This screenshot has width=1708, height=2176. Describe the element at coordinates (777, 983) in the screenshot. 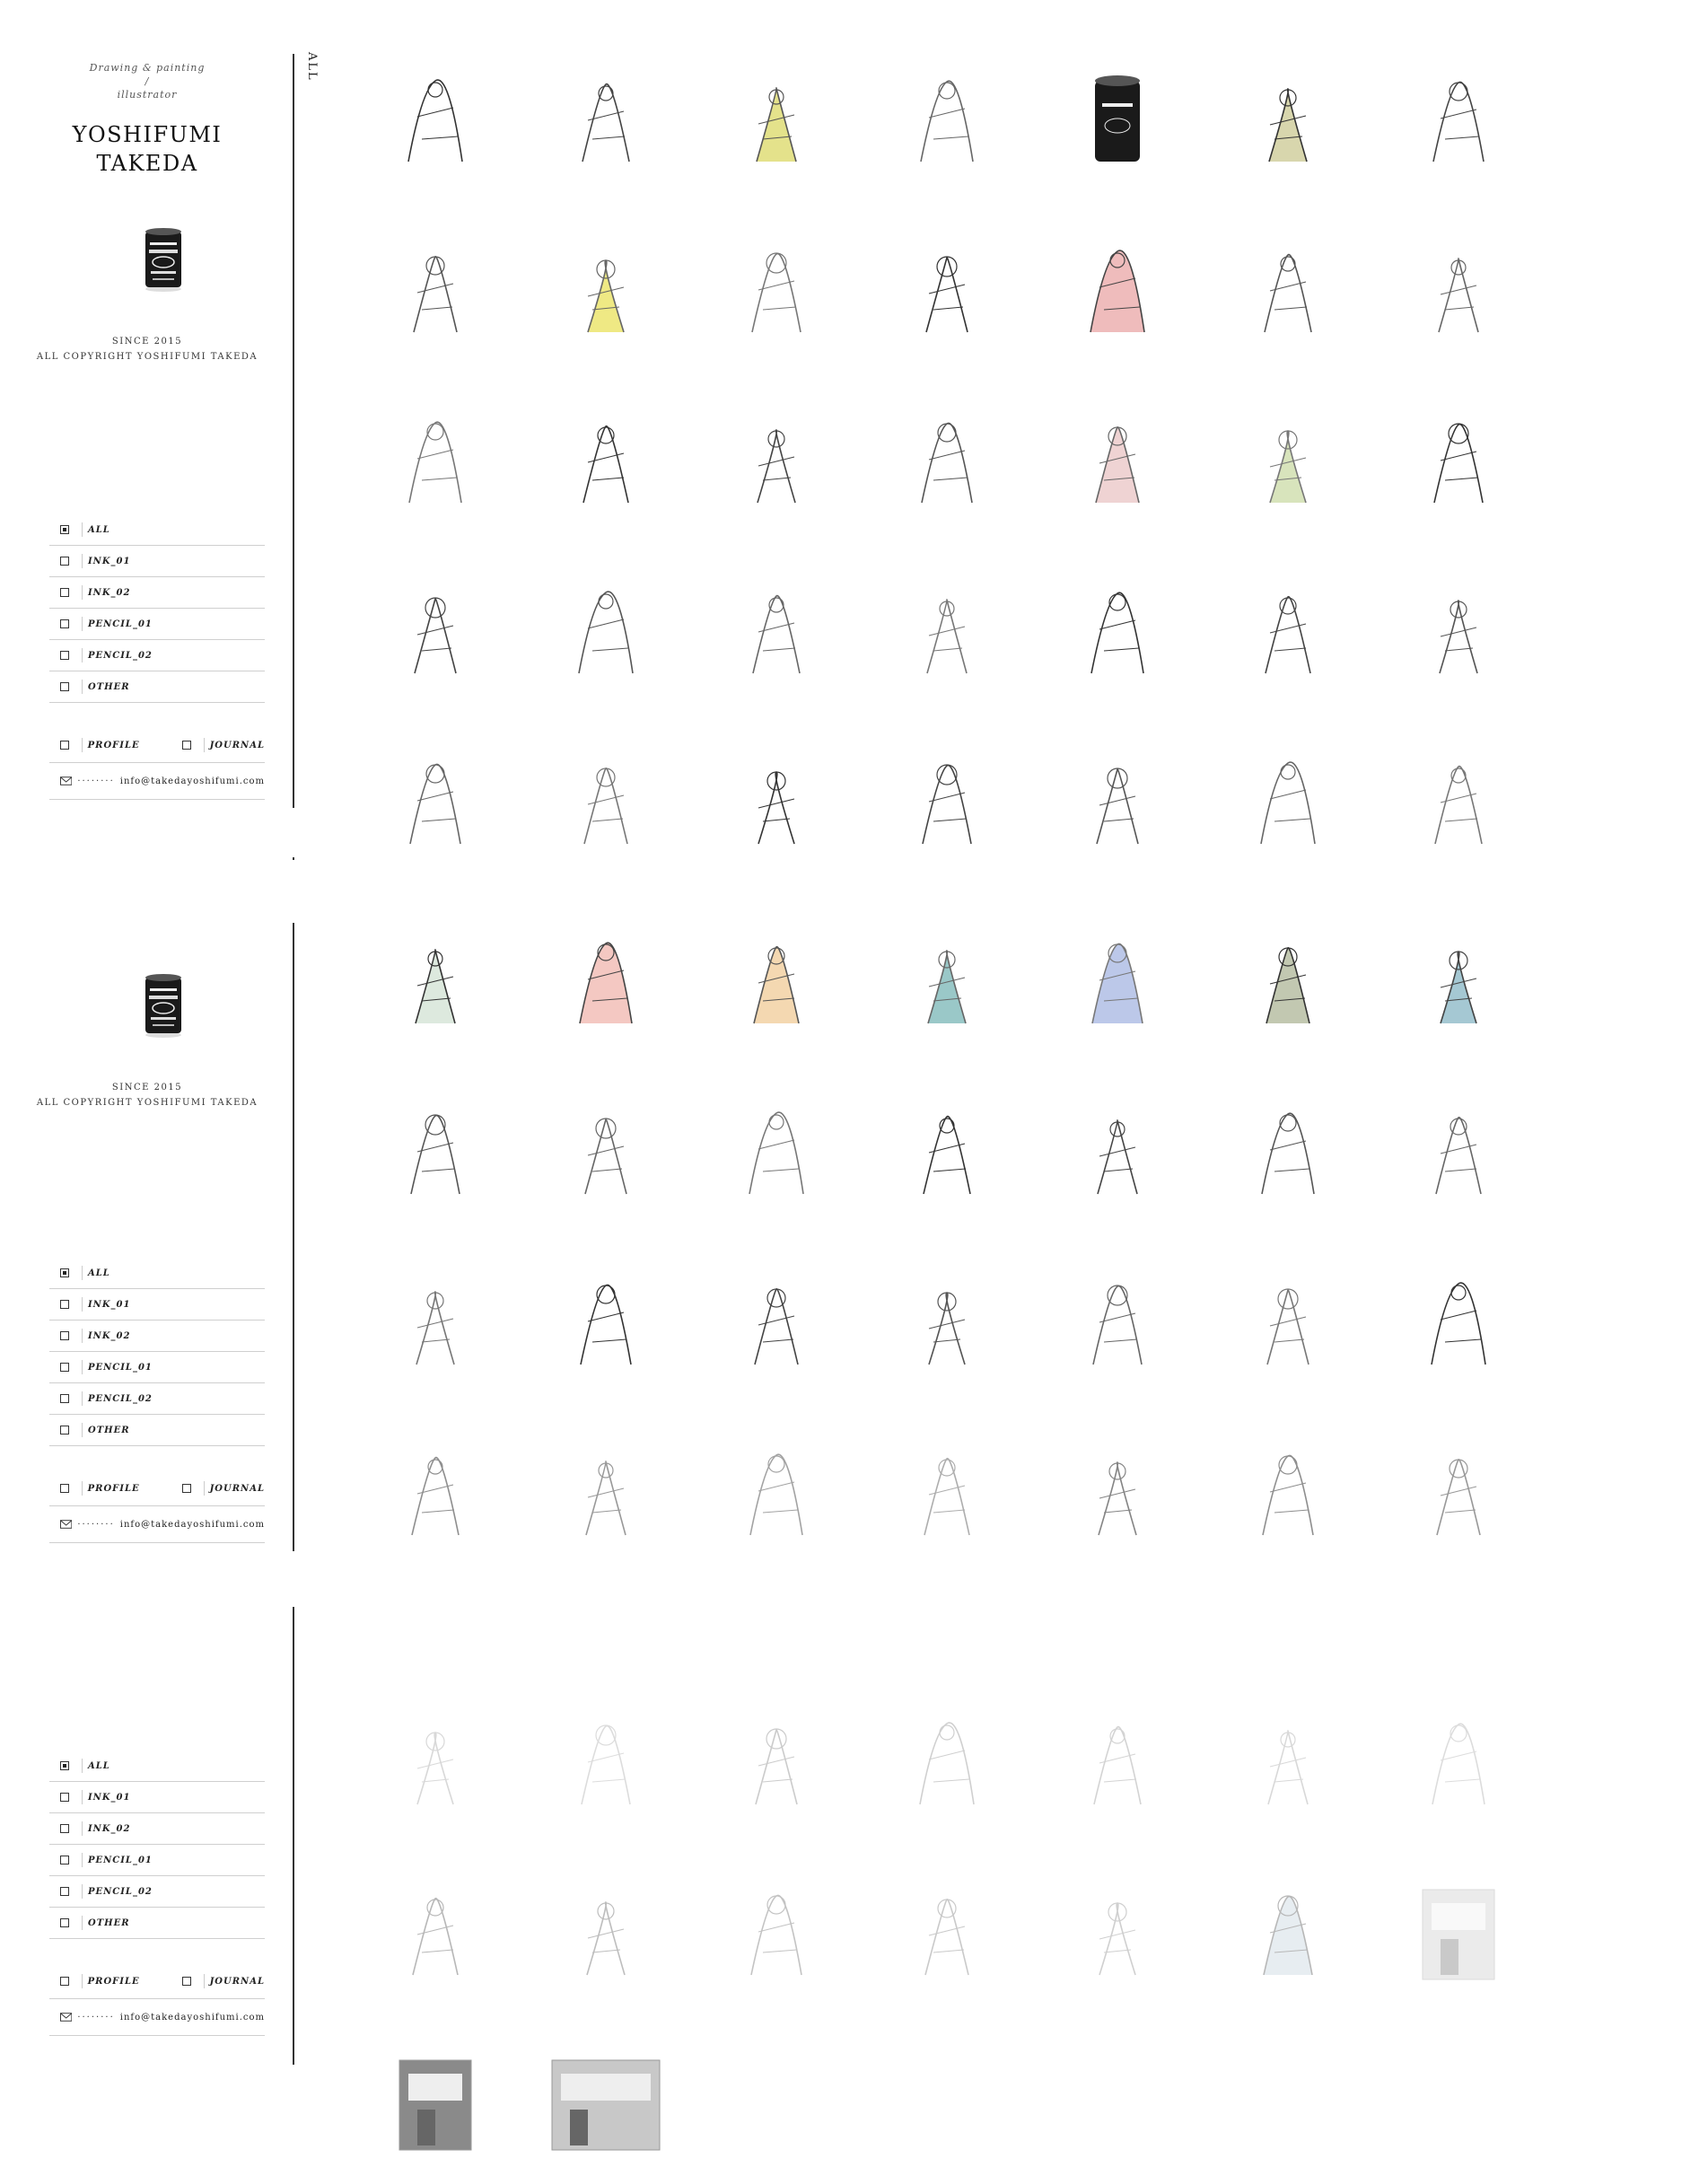

I see `thumbnail-birds` at that location.